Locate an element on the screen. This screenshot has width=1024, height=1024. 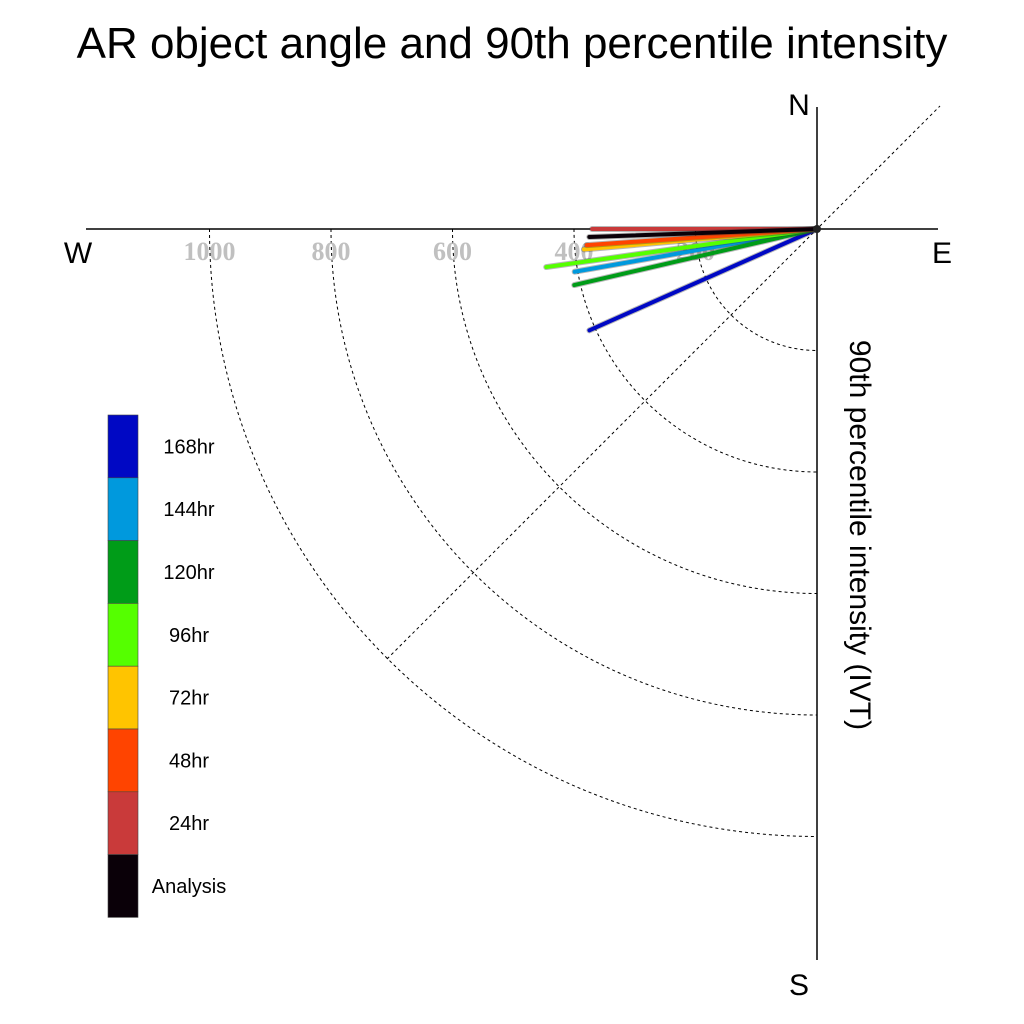
vector-120hr is located at coordinates (695, 257).